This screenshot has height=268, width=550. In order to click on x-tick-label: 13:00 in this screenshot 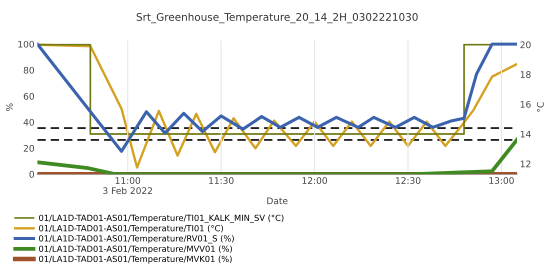, I will do `click(501, 180)`.